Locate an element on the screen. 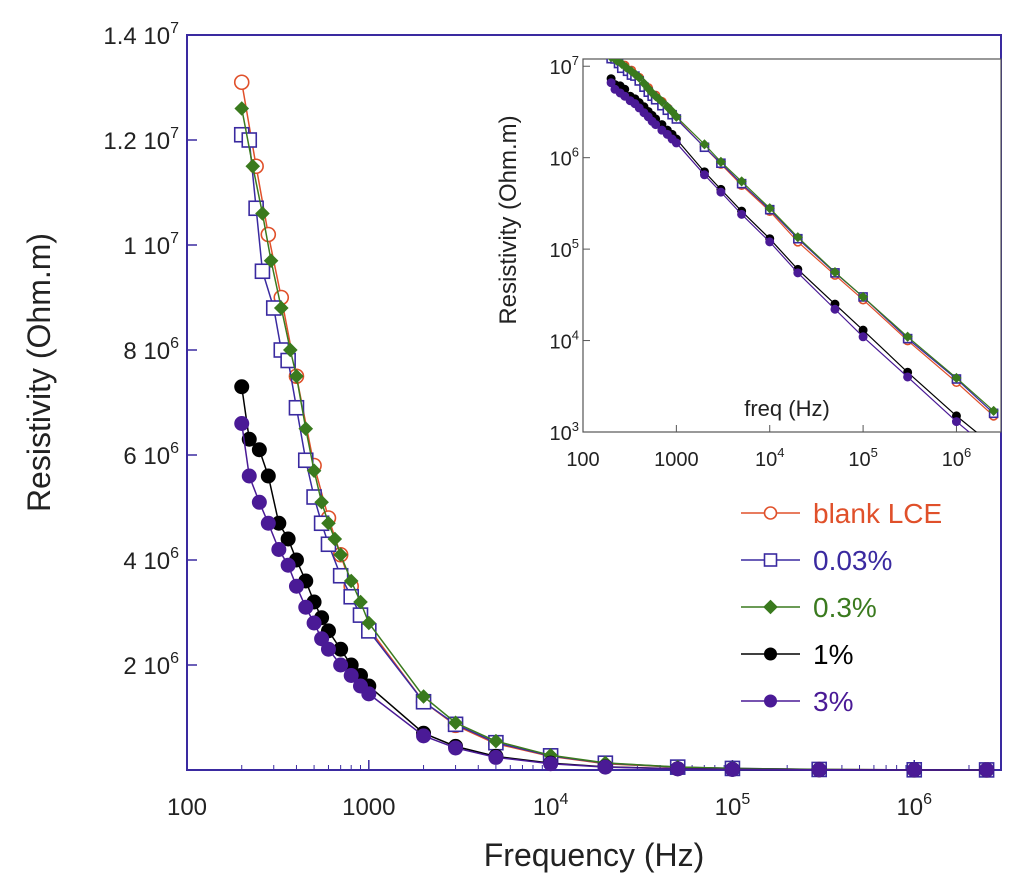 This screenshot has height=888, width=1024. legend-label: 0.03% is located at coordinates (852, 560).